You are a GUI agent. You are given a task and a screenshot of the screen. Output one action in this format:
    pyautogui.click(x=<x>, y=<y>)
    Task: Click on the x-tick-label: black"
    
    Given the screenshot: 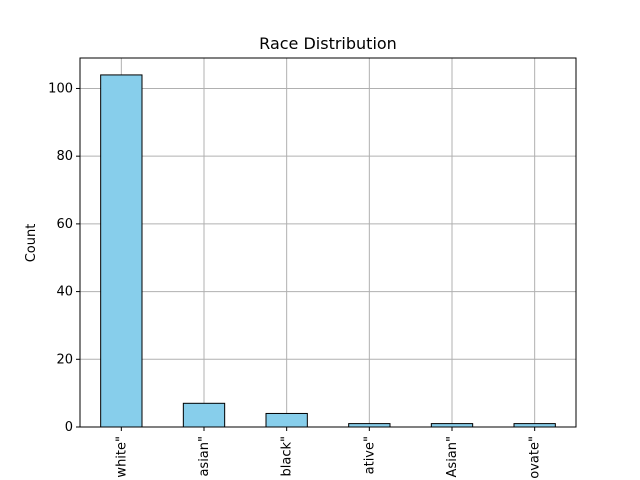 What is the action you would take?
    pyautogui.click(x=287, y=456)
    